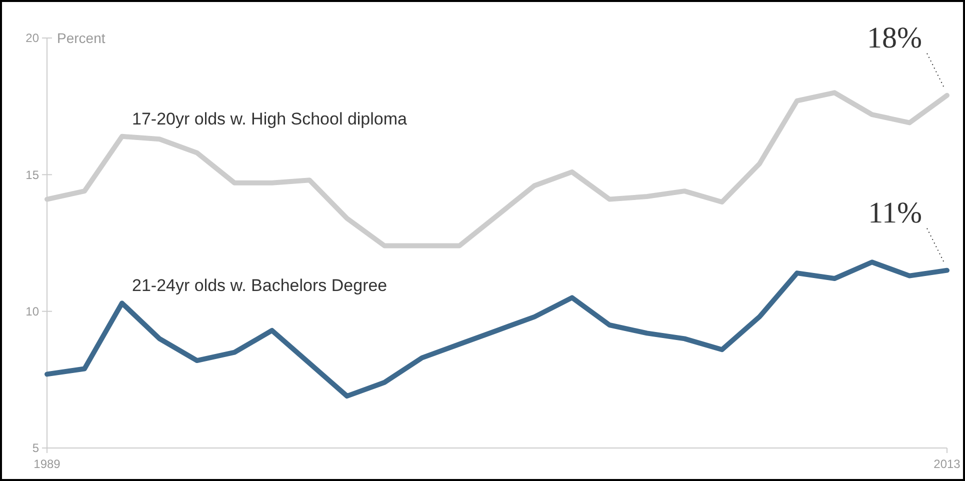 This screenshot has width=965, height=481. I want to click on series-label: 17-20yr olds w. High School diploma, so click(270, 118).